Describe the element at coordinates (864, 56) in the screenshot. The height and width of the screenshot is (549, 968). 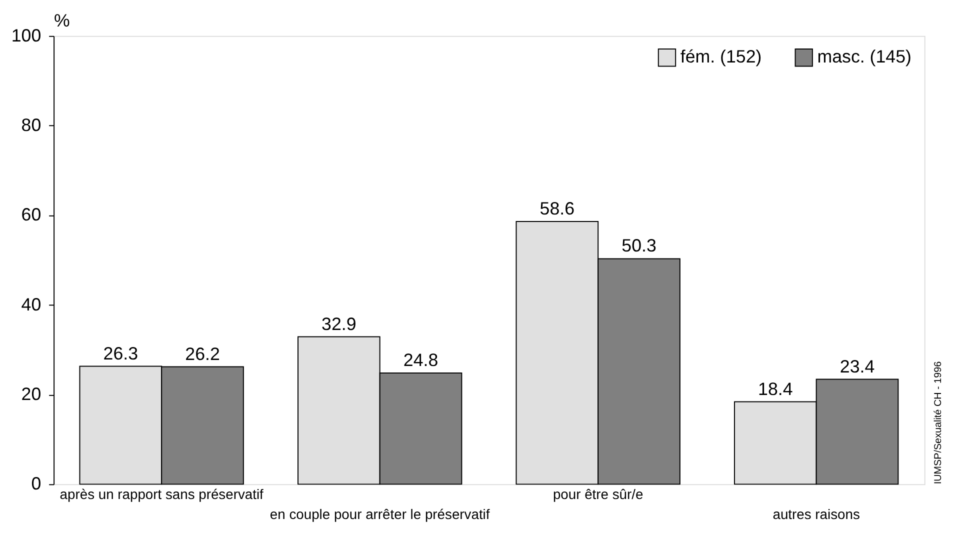
I see `legend-label: masc. (145)` at that location.